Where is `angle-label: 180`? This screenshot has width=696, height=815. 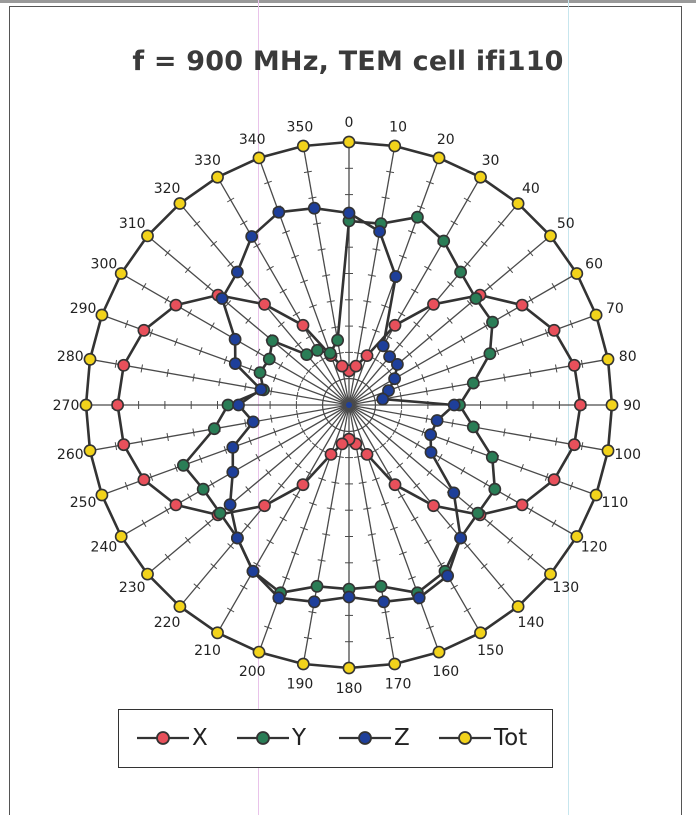
angle-label: 180 is located at coordinates (349, 689).